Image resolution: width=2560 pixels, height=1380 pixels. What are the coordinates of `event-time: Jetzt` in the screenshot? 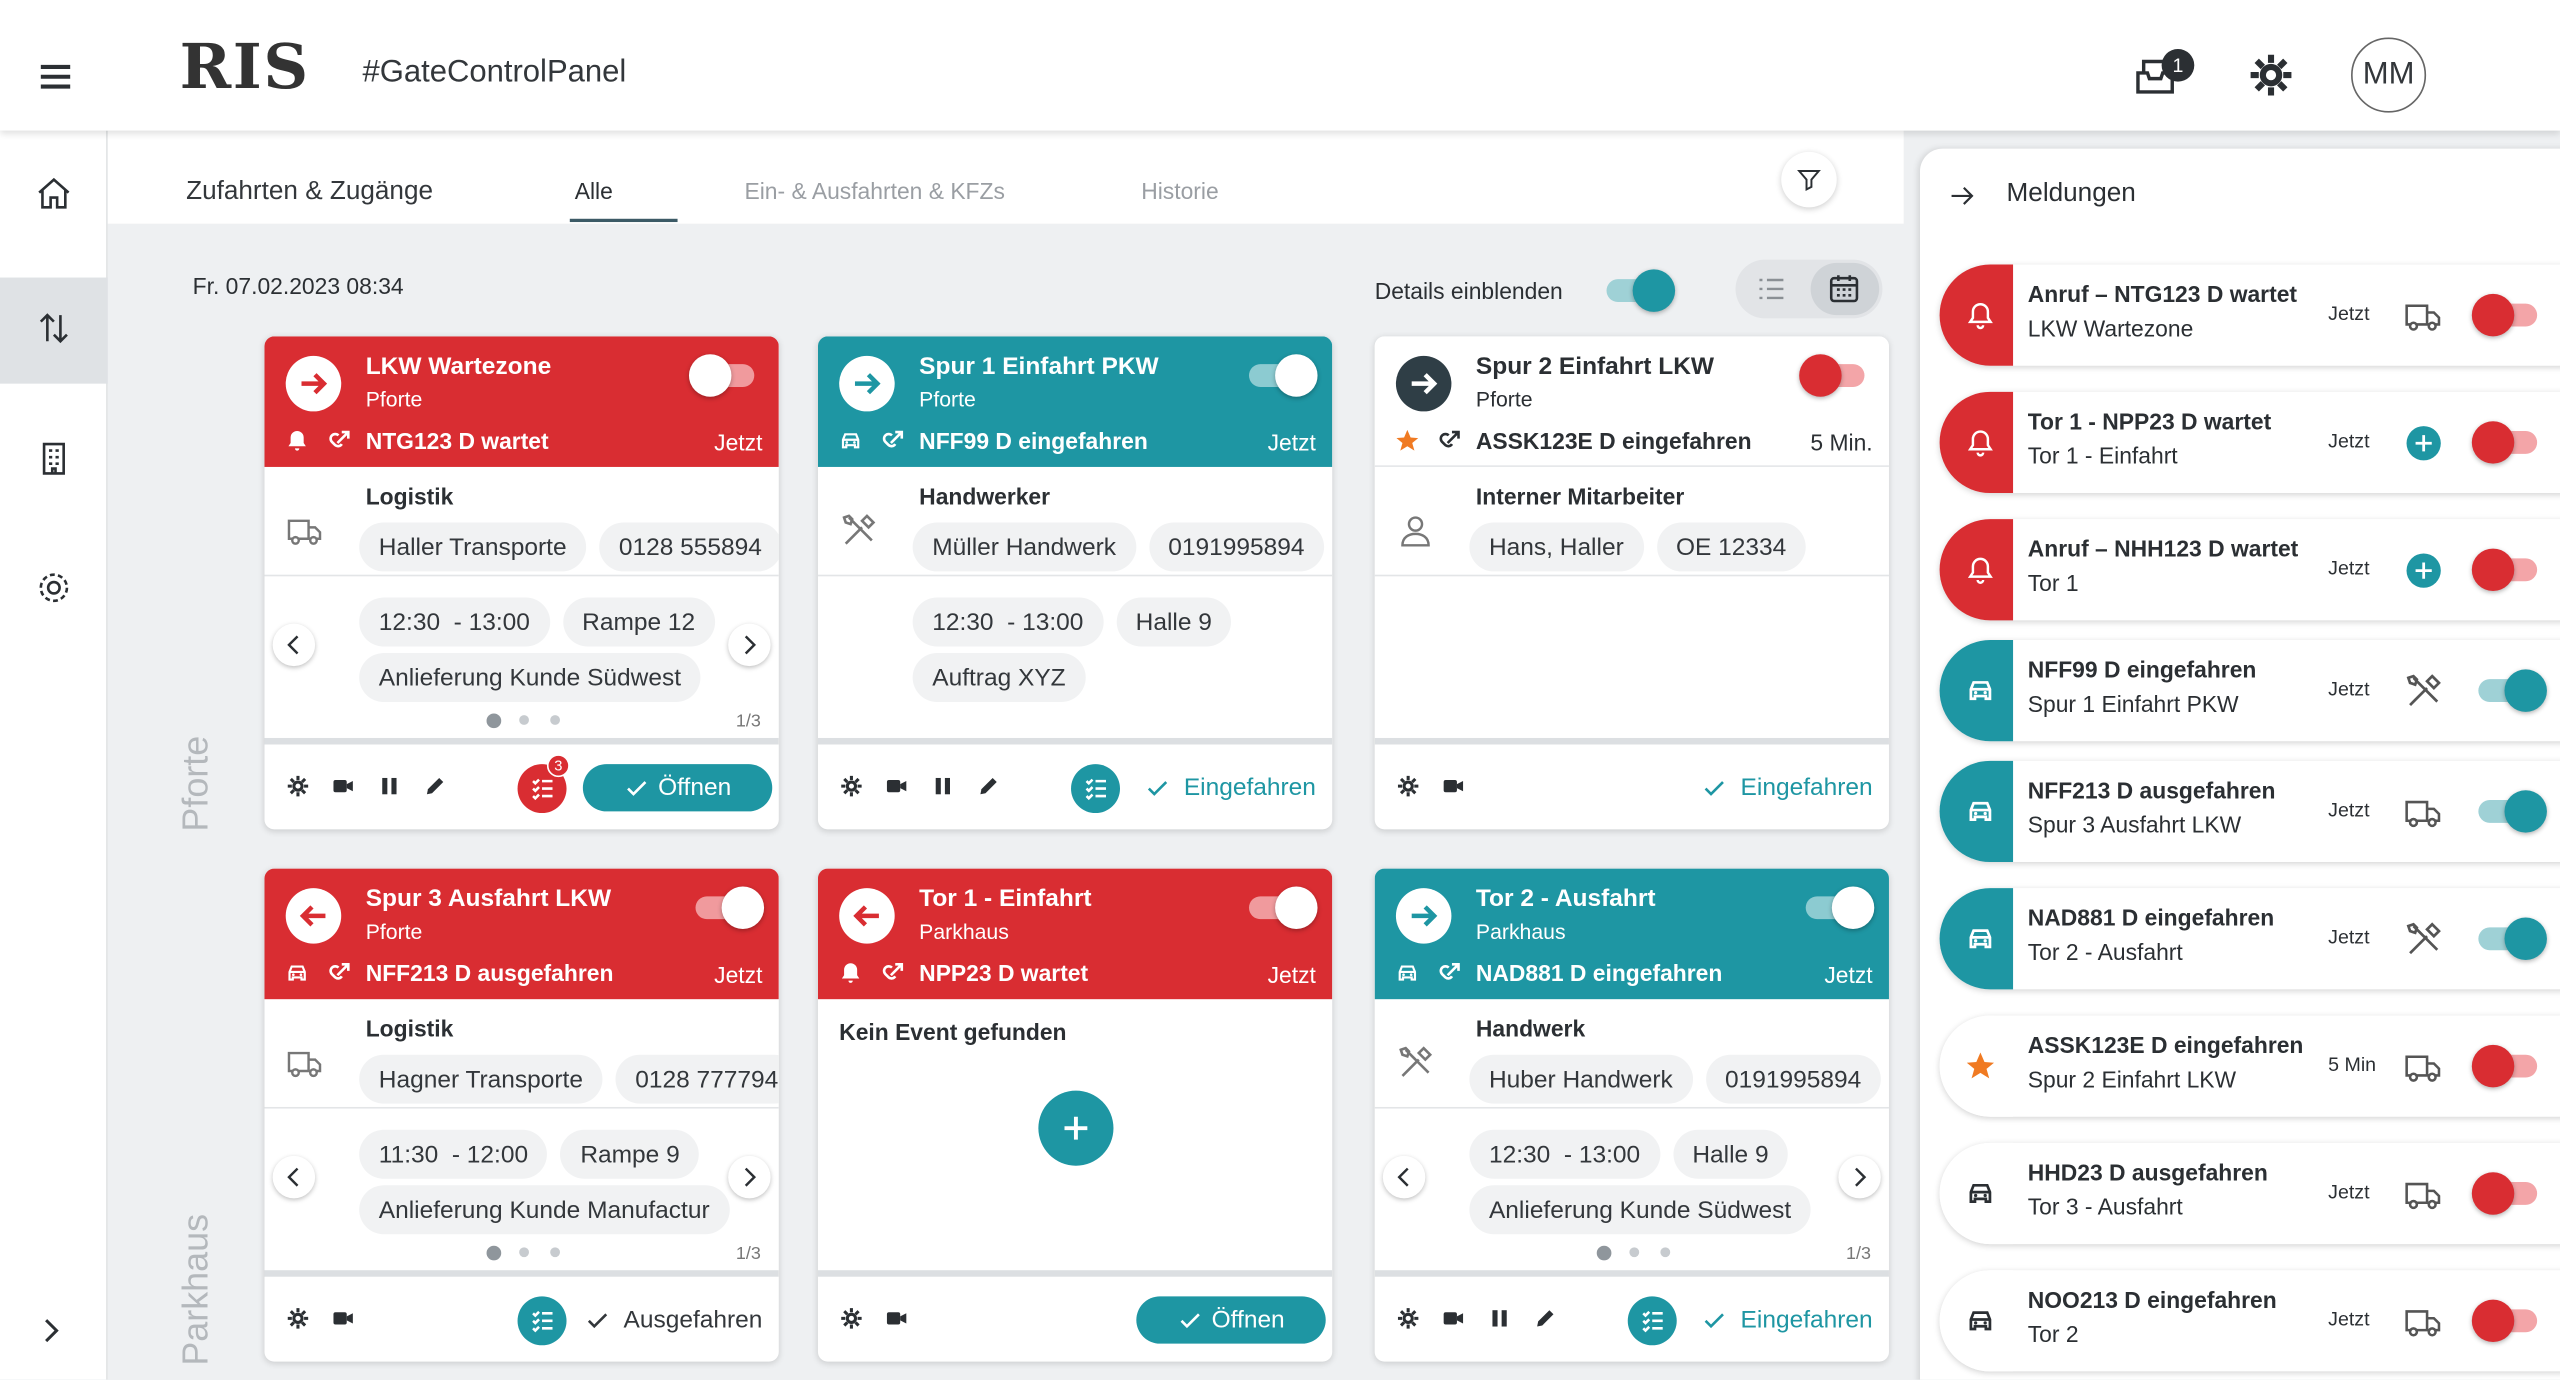 It's located at (738, 974).